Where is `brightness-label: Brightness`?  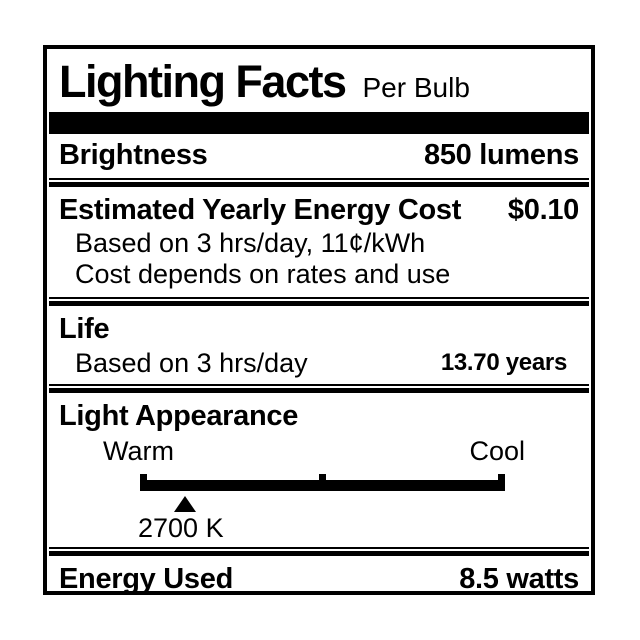 brightness-label: Brightness is located at coordinates (133, 155).